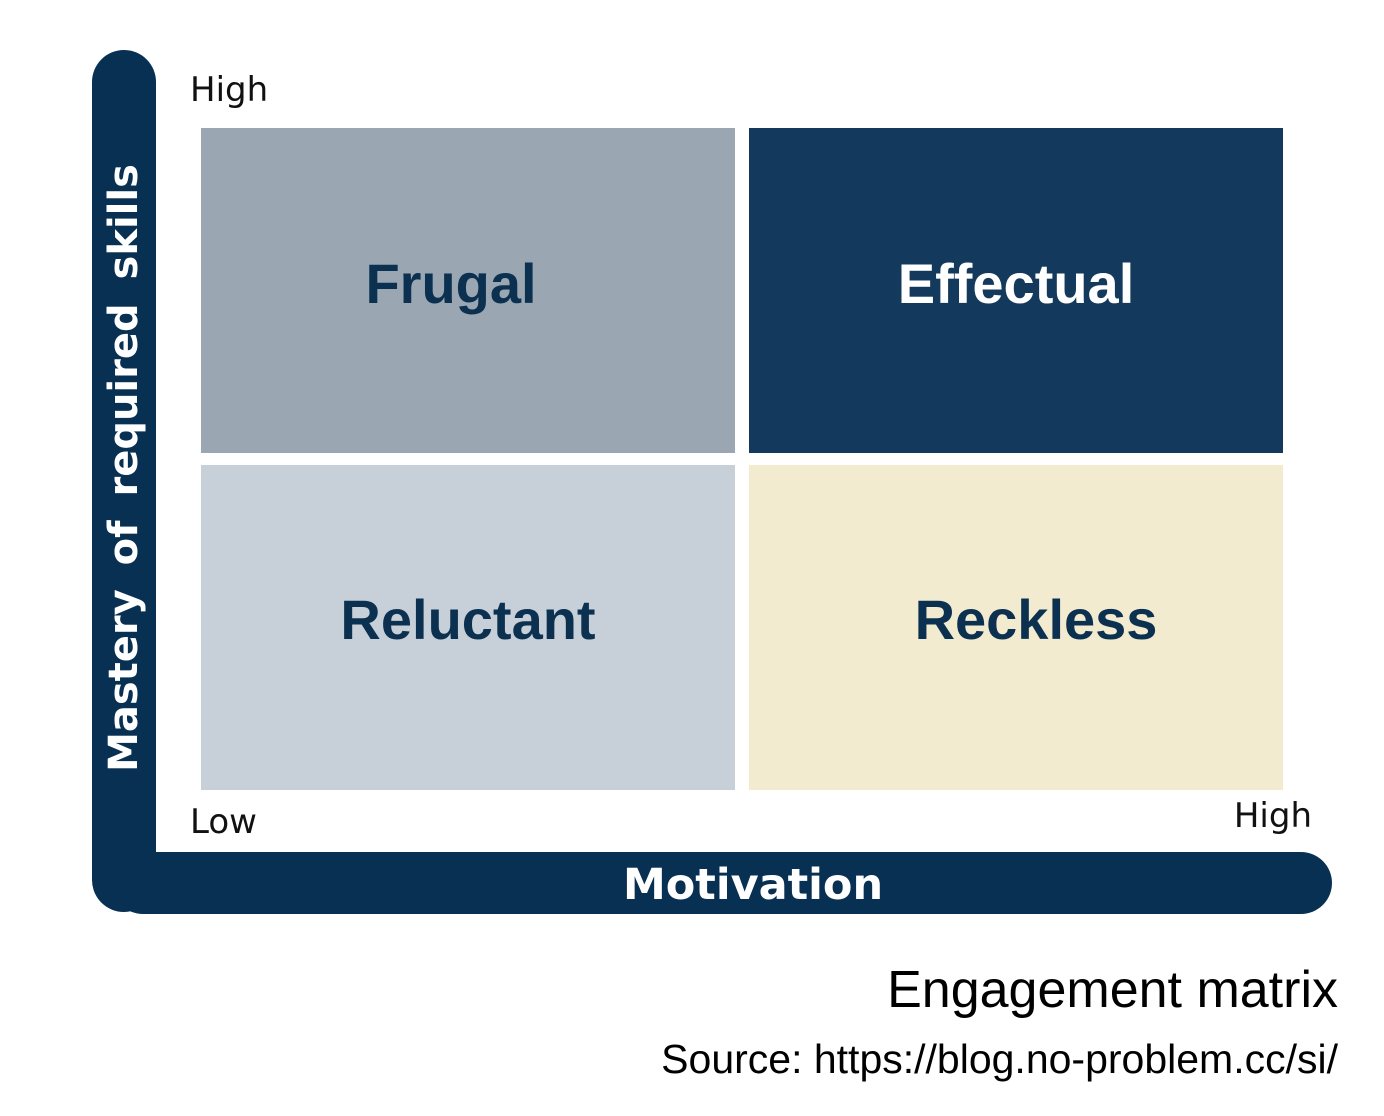 This screenshot has width=1384, height=1116. I want to click on quadrant-frugal: Frugal, so click(468, 290).